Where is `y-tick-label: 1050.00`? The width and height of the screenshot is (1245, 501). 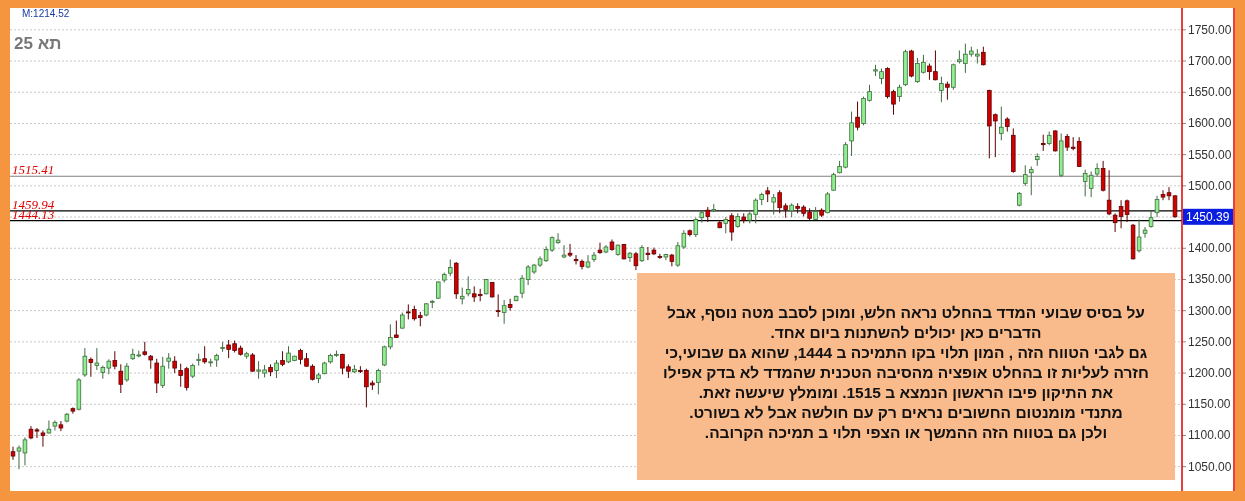 y-tick-label: 1050.00 is located at coordinates (1210, 466).